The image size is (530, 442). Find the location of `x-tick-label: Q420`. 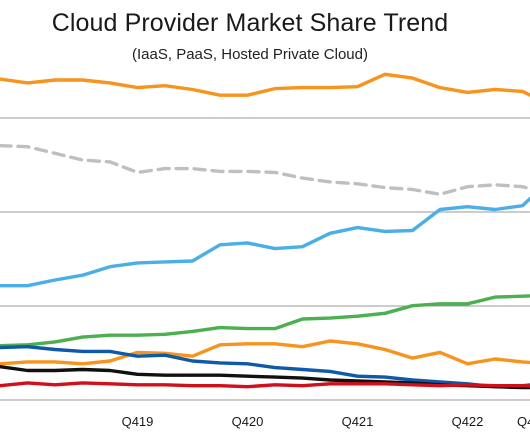

x-tick-label: Q420 is located at coordinates (248, 421).